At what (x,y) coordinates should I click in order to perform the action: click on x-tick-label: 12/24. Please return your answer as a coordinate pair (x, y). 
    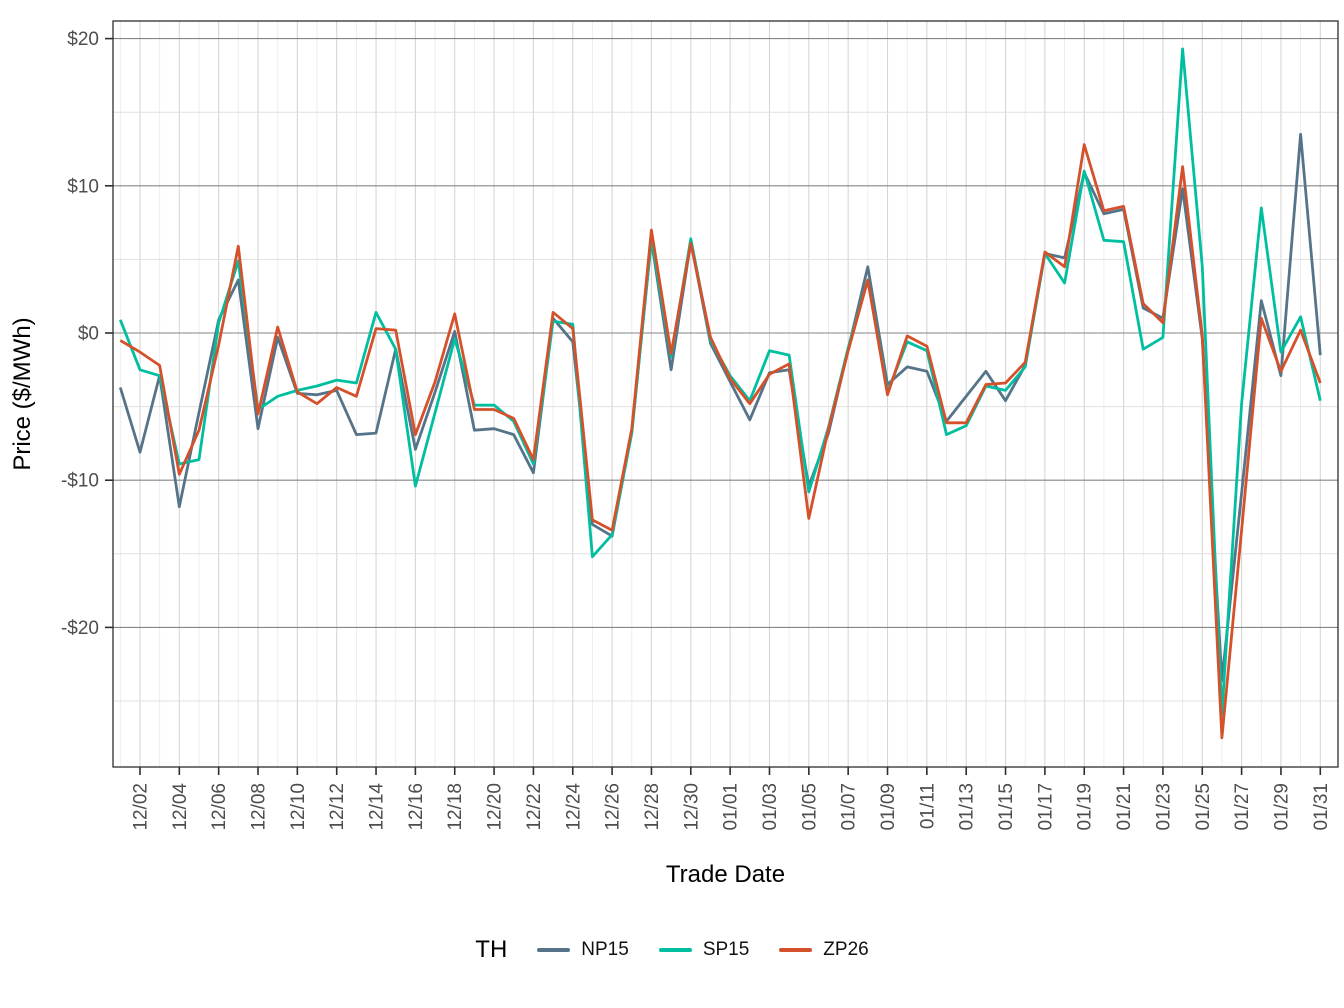
    Looking at the image, I should click on (573, 807).